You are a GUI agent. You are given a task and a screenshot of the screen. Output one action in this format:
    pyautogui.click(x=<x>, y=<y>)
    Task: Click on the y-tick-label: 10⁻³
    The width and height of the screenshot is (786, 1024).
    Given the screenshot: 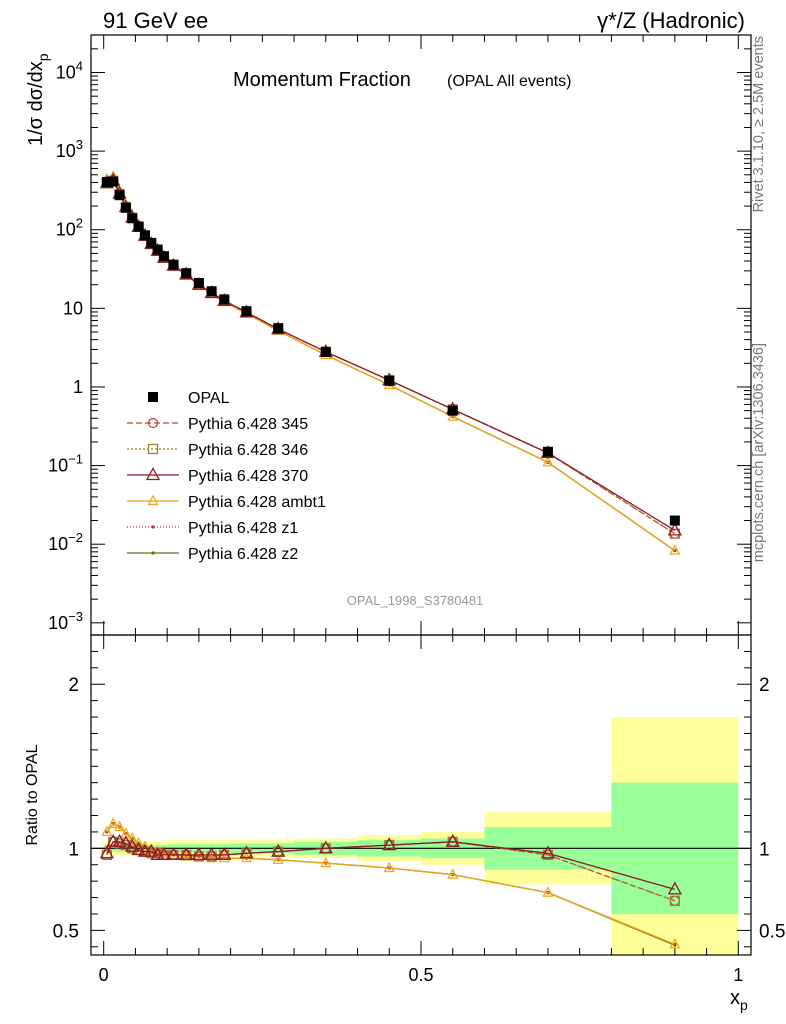 What is the action you would take?
    pyautogui.click(x=65, y=621)
    